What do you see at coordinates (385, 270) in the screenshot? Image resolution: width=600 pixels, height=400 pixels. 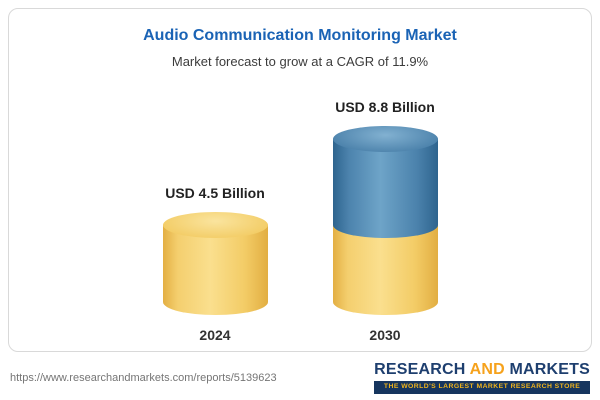 I see `cylinder-2030-yellow-segment` at bounding box center [385, 270].